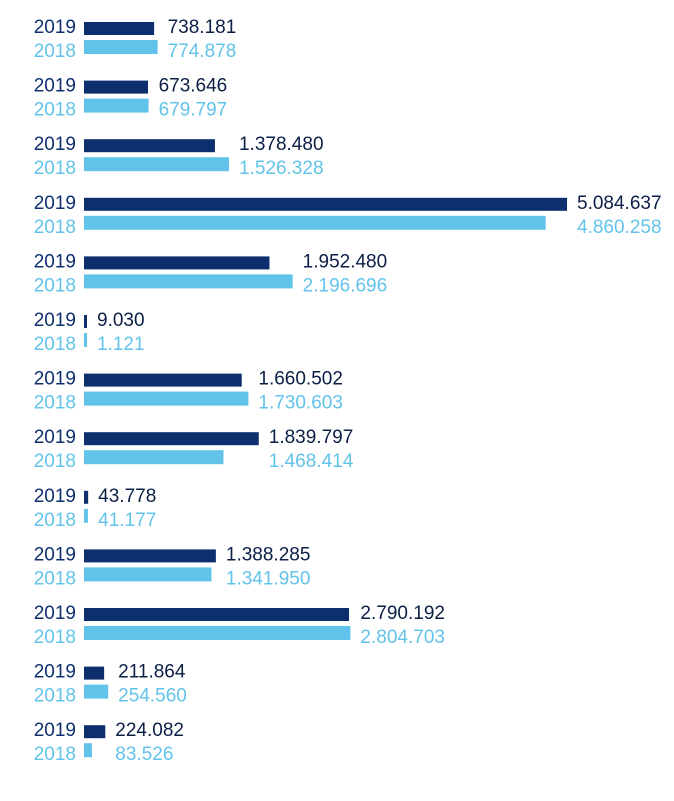 Image resolution: width=674 pixels, height=801 pixels. I want to click on value-label: 2.196.696, so click(345, 285).